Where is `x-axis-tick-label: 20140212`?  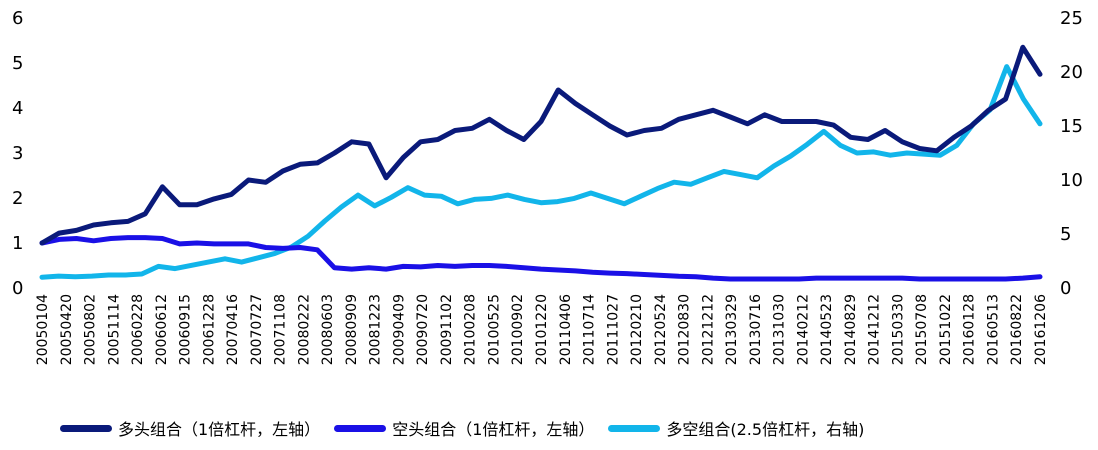
x-axis-tick-label: 20140212 is located at coordinates (803, 329).